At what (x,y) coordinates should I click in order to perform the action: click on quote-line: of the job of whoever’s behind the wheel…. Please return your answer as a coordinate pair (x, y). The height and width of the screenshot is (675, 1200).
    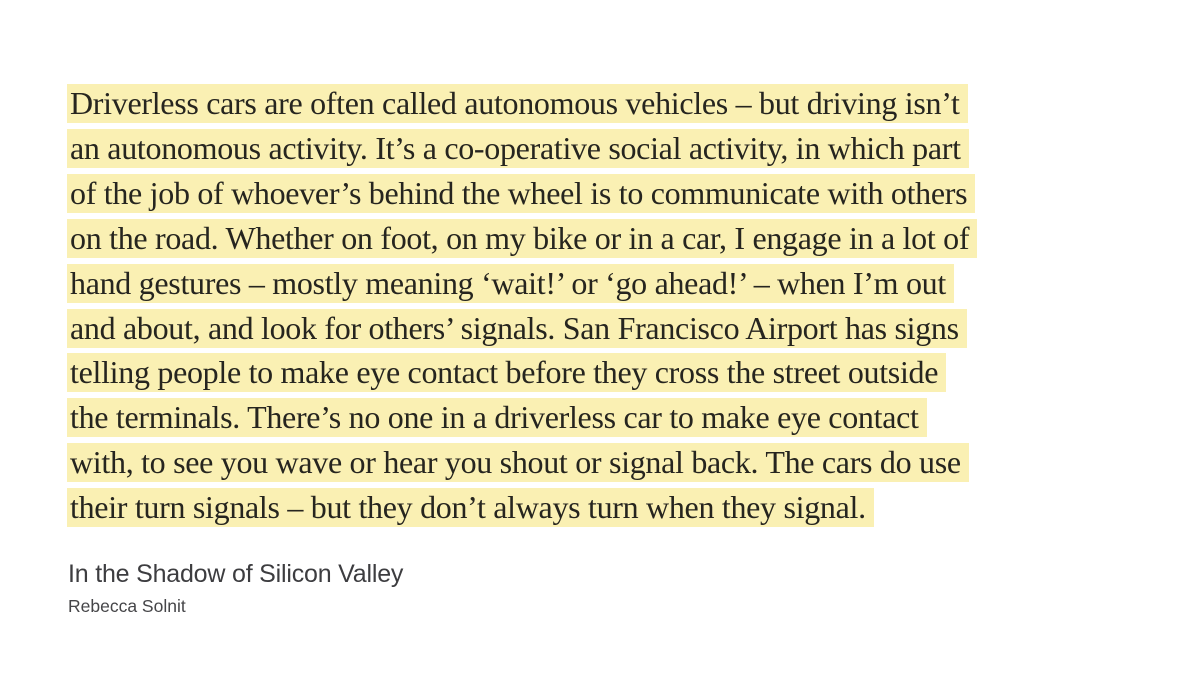
    Looking at the image, I should click on (522, 193).